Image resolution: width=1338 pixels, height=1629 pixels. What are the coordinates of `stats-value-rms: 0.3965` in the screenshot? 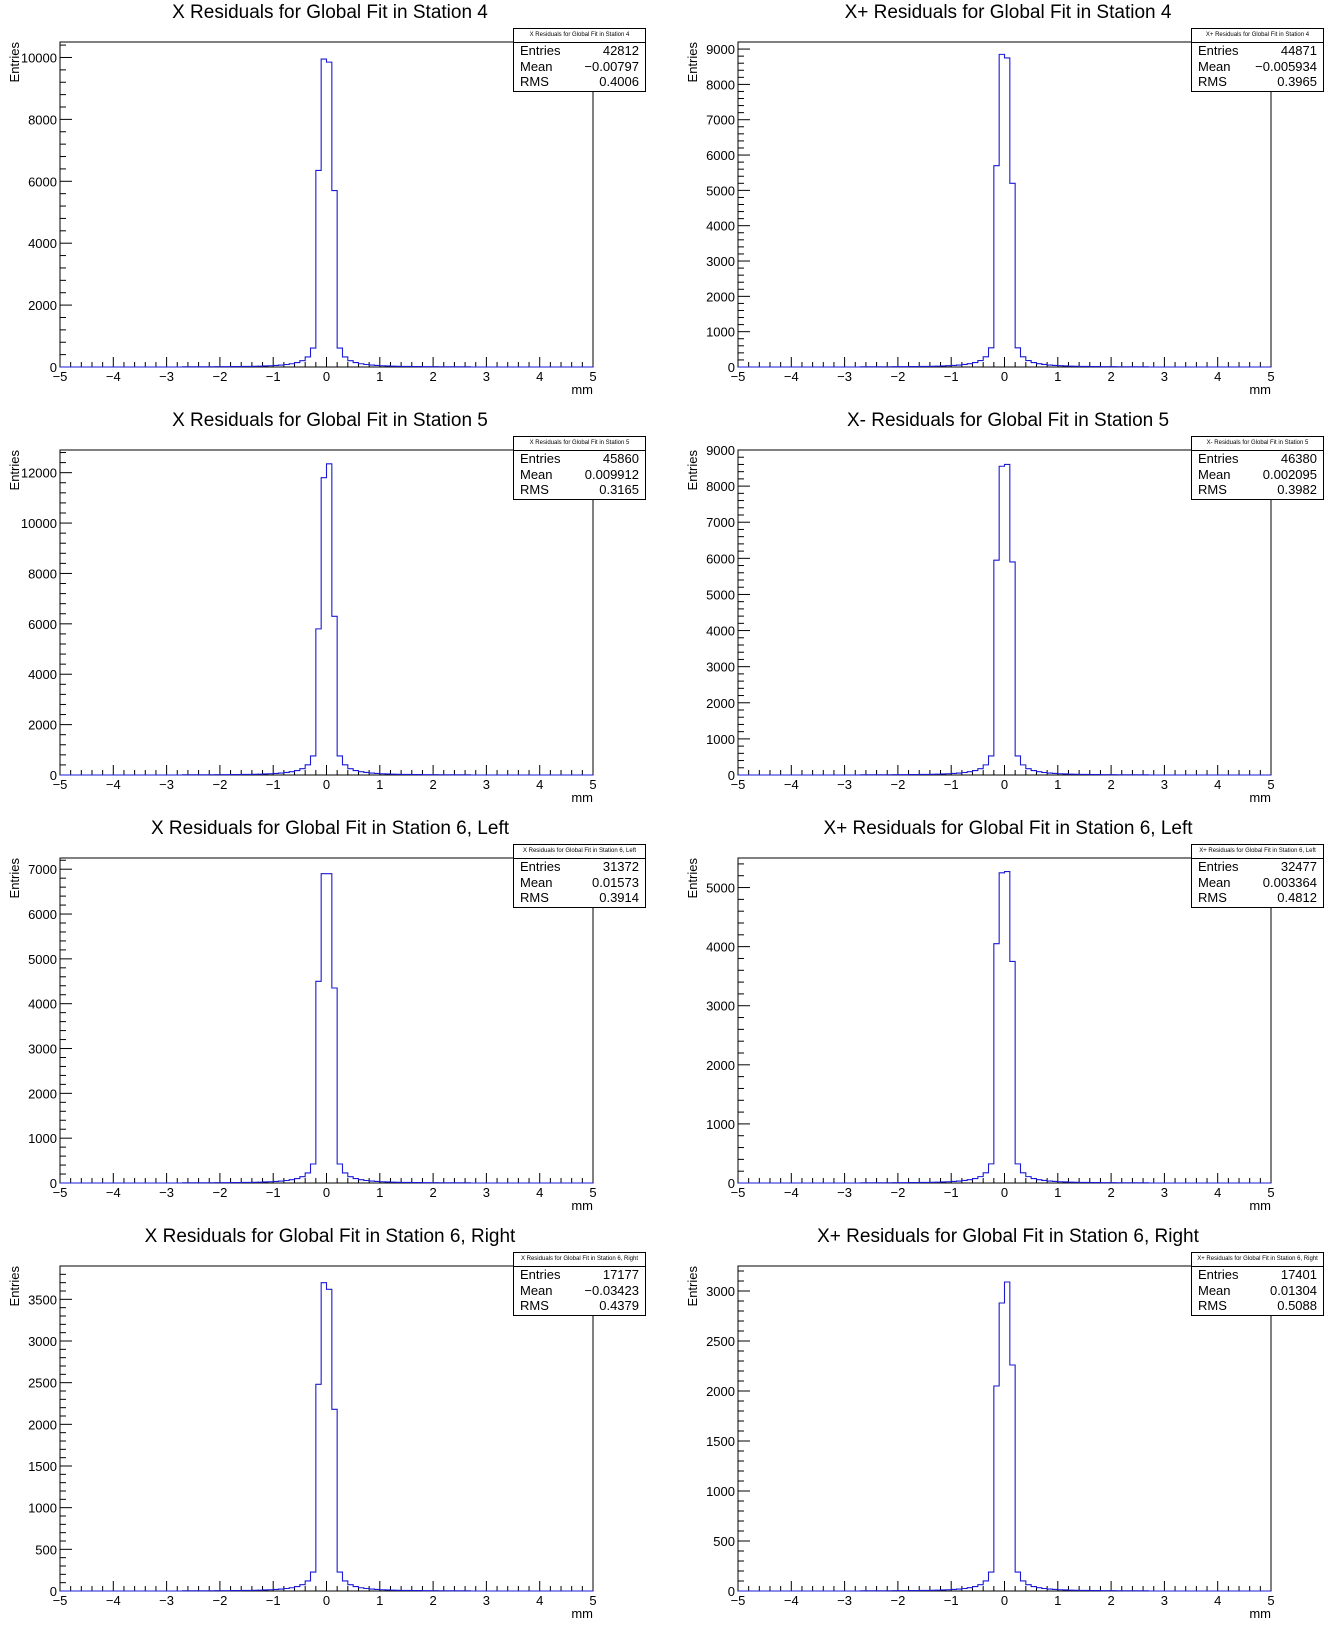 It's located at (1297, 81).